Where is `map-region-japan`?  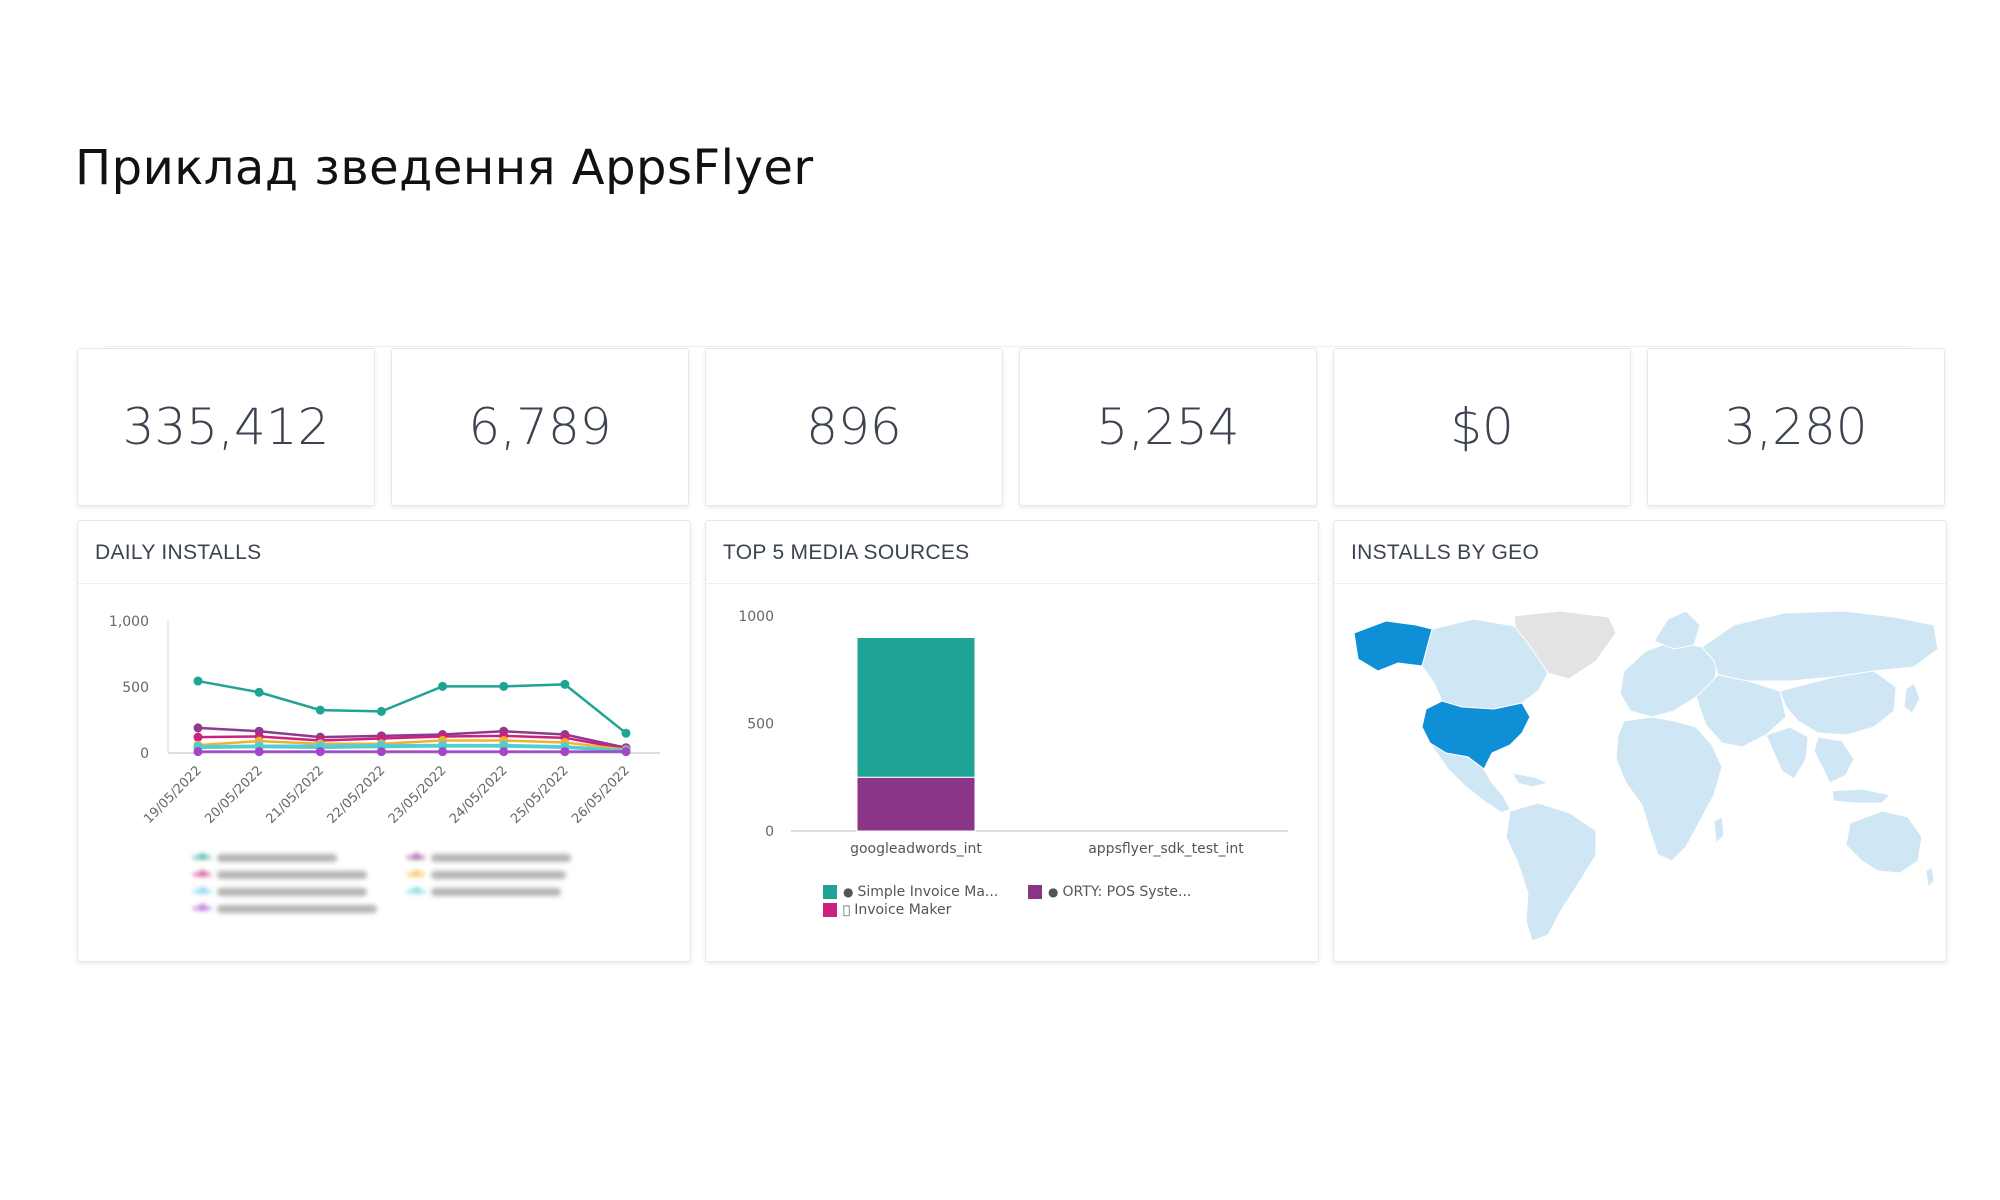
map-region-japan is located at coordinates (1912, 698).